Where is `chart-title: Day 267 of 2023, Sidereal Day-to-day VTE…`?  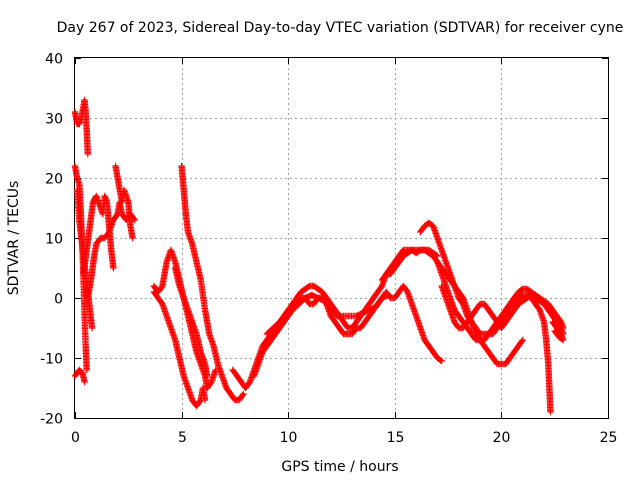 chart-title: Day 267 of 2023, Sidereal Day-to-day VTE… is located at coordinates (340, 28).